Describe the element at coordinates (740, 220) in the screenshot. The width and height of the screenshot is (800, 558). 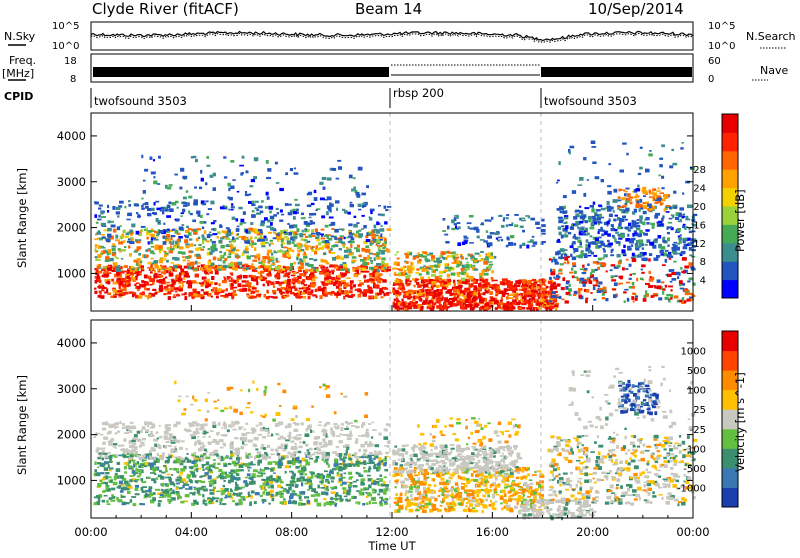
I see `power-colorbar-label: Power [dB]` at that location.